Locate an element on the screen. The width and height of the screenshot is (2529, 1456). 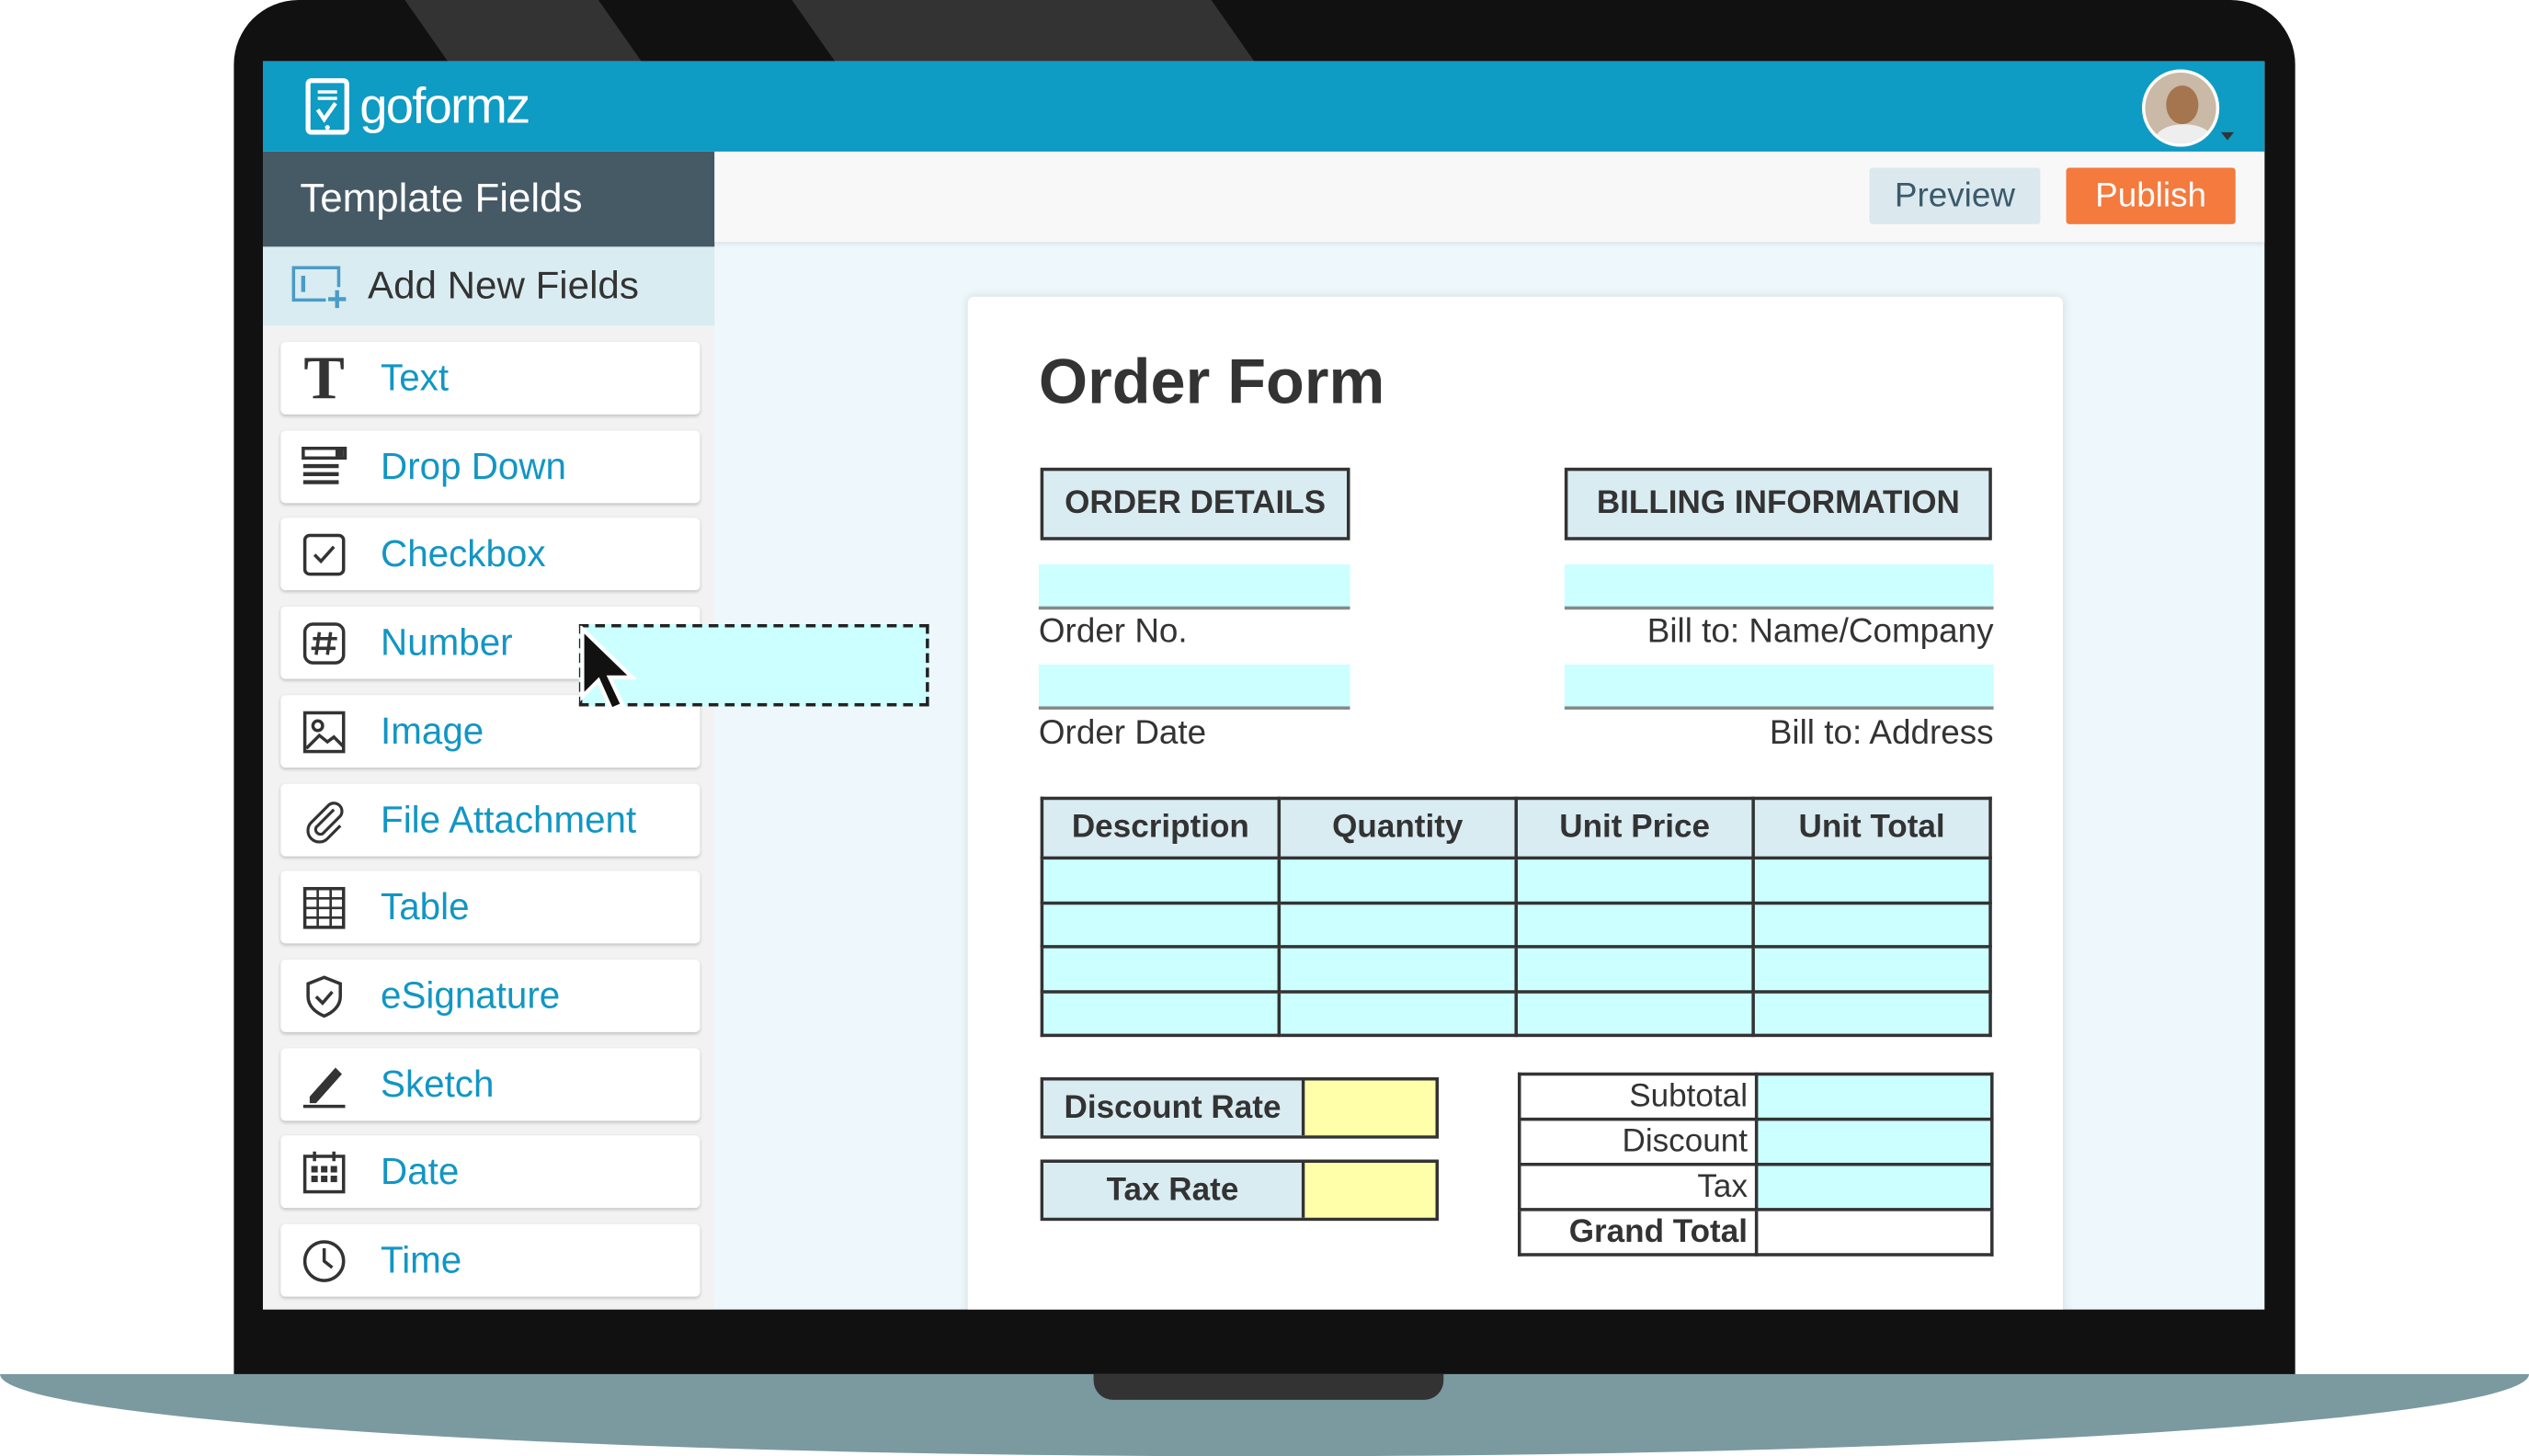
form-title: Order Form is located at coordinates (1211, 382).